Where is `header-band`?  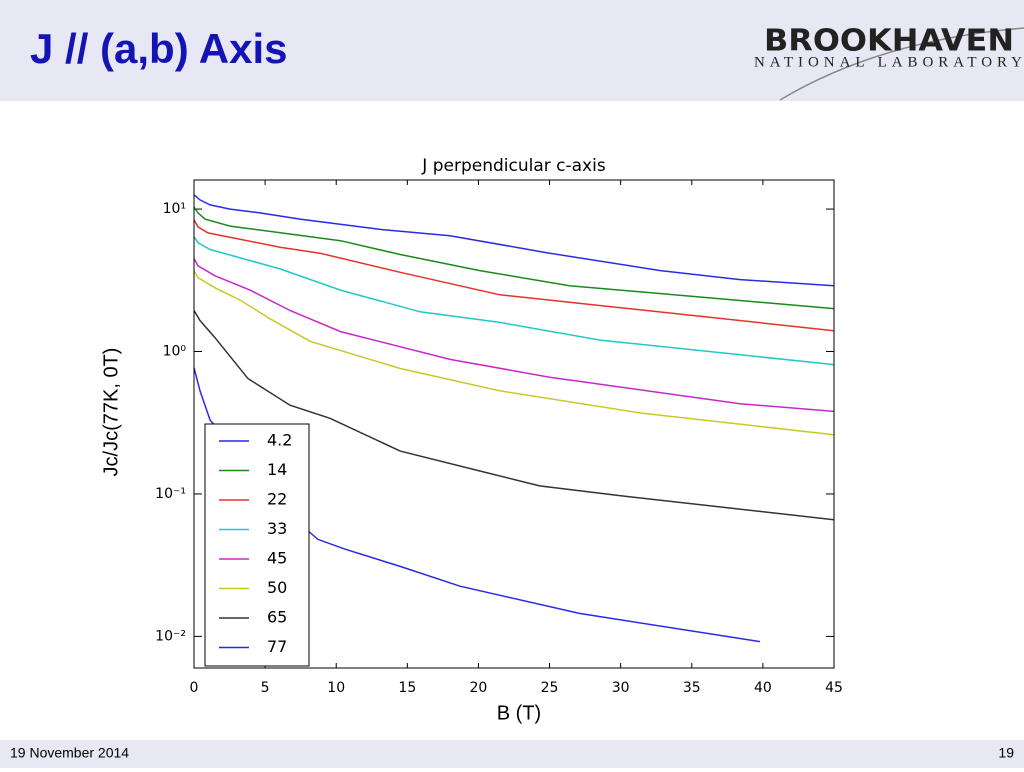
header-band is located at coordinates (512, 50).